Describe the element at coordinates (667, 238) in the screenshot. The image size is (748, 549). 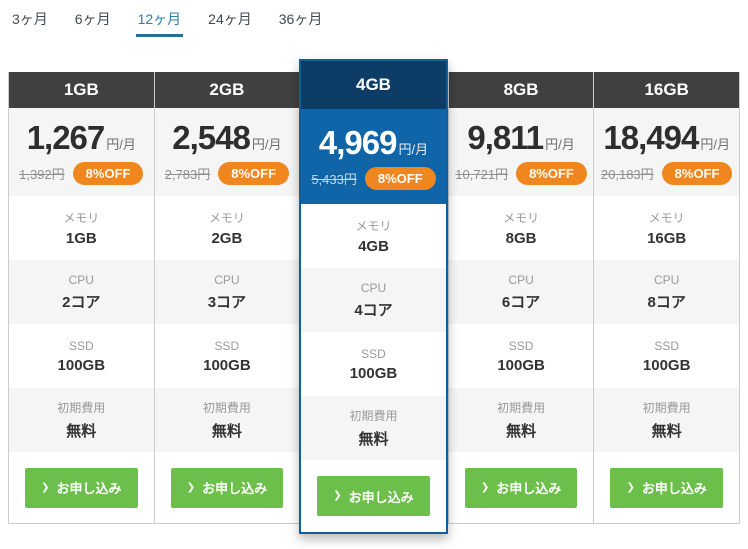
I see `spec-value: 16GB` at that location.